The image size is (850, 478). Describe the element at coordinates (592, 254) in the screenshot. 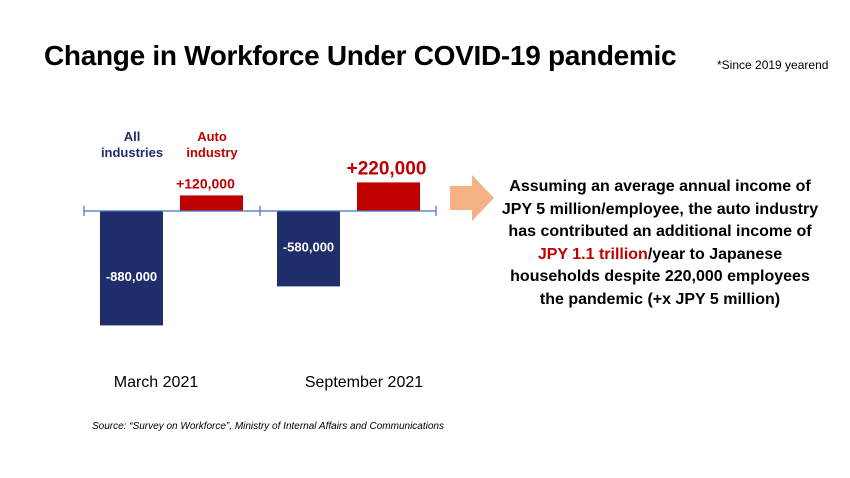

I see `callout-highlight: JPY 1.1 trillion` at that location.